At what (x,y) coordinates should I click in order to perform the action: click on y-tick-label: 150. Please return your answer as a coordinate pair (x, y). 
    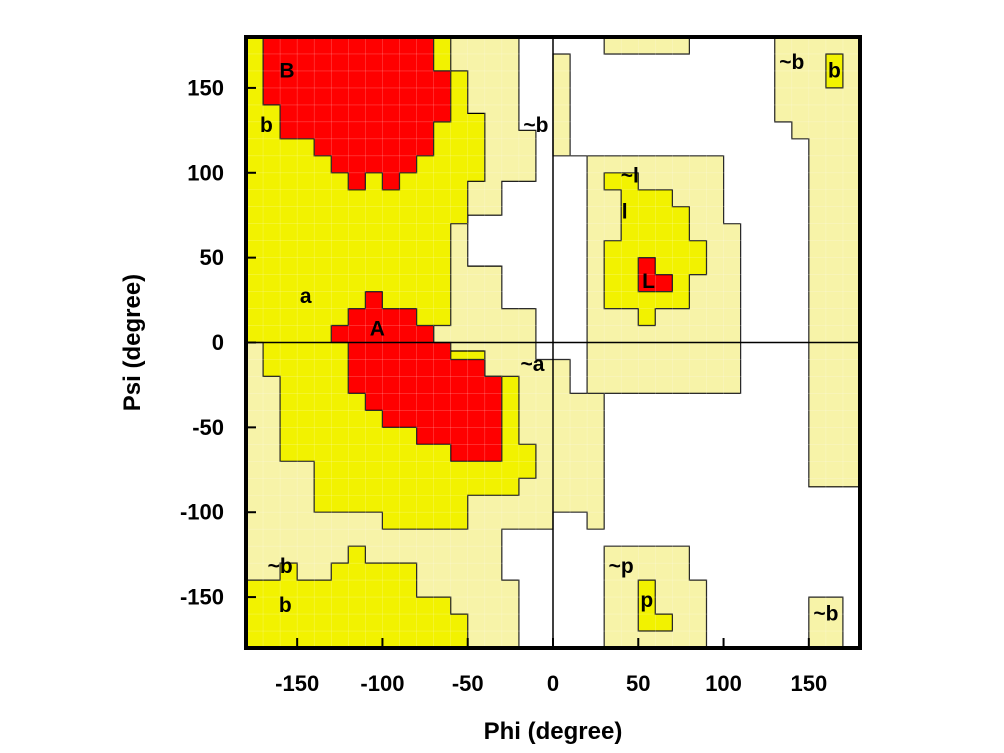
    Looking at the image, I should click on (205, 87).